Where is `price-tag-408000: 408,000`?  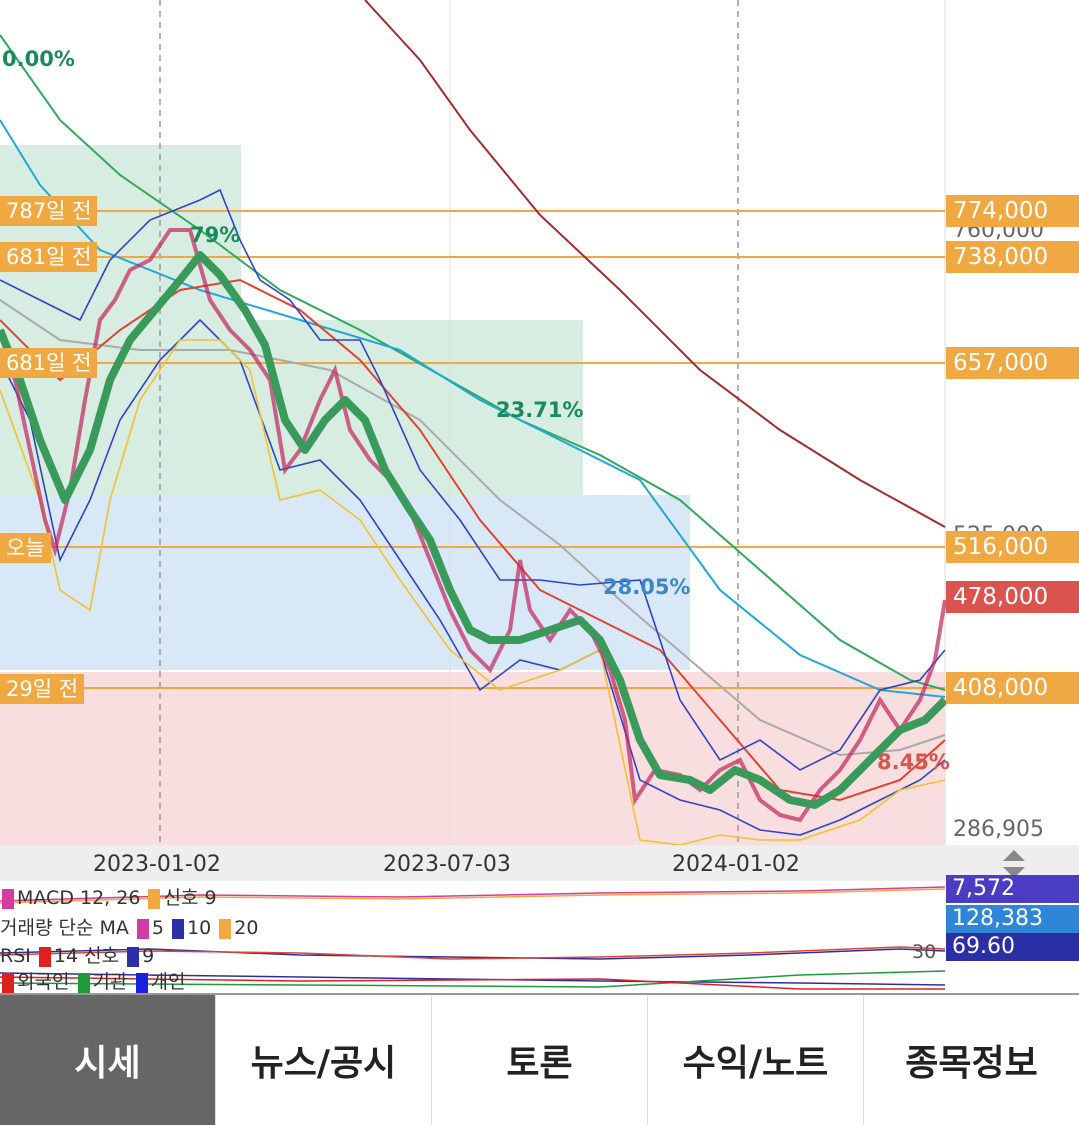 price-tag-408000: 408,000 is located at coordinates (1012, 688).